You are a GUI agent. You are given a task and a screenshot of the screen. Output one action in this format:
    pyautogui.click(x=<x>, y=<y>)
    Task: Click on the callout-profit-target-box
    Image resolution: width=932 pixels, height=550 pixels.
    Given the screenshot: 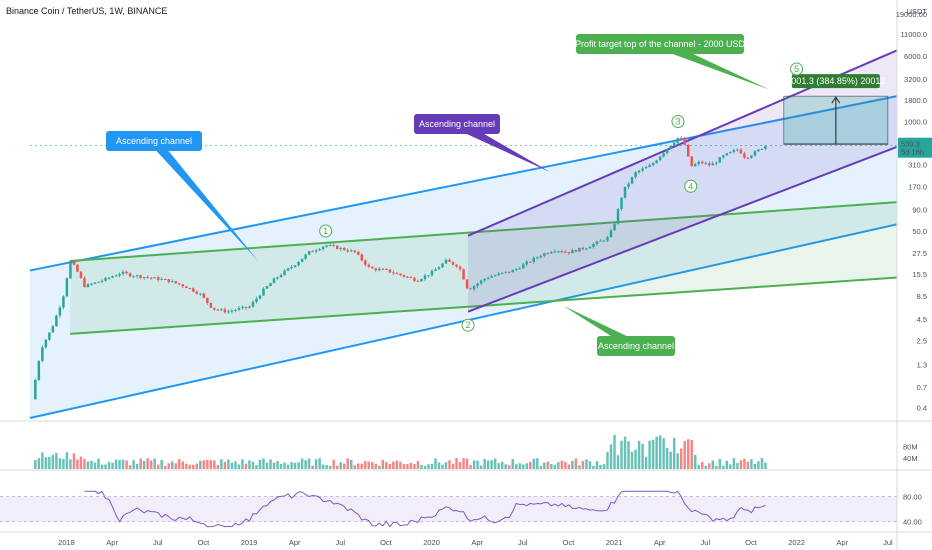 What is the action you would take?
    pyautogui.click(x=660, y=44)
    